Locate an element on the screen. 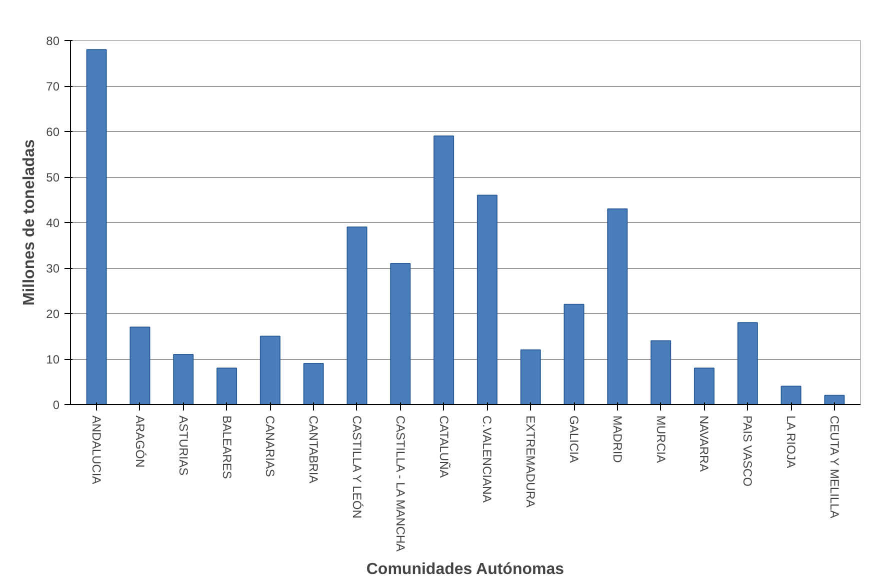  x-tick-label: GALICIA is located at coordinates (574, 439).